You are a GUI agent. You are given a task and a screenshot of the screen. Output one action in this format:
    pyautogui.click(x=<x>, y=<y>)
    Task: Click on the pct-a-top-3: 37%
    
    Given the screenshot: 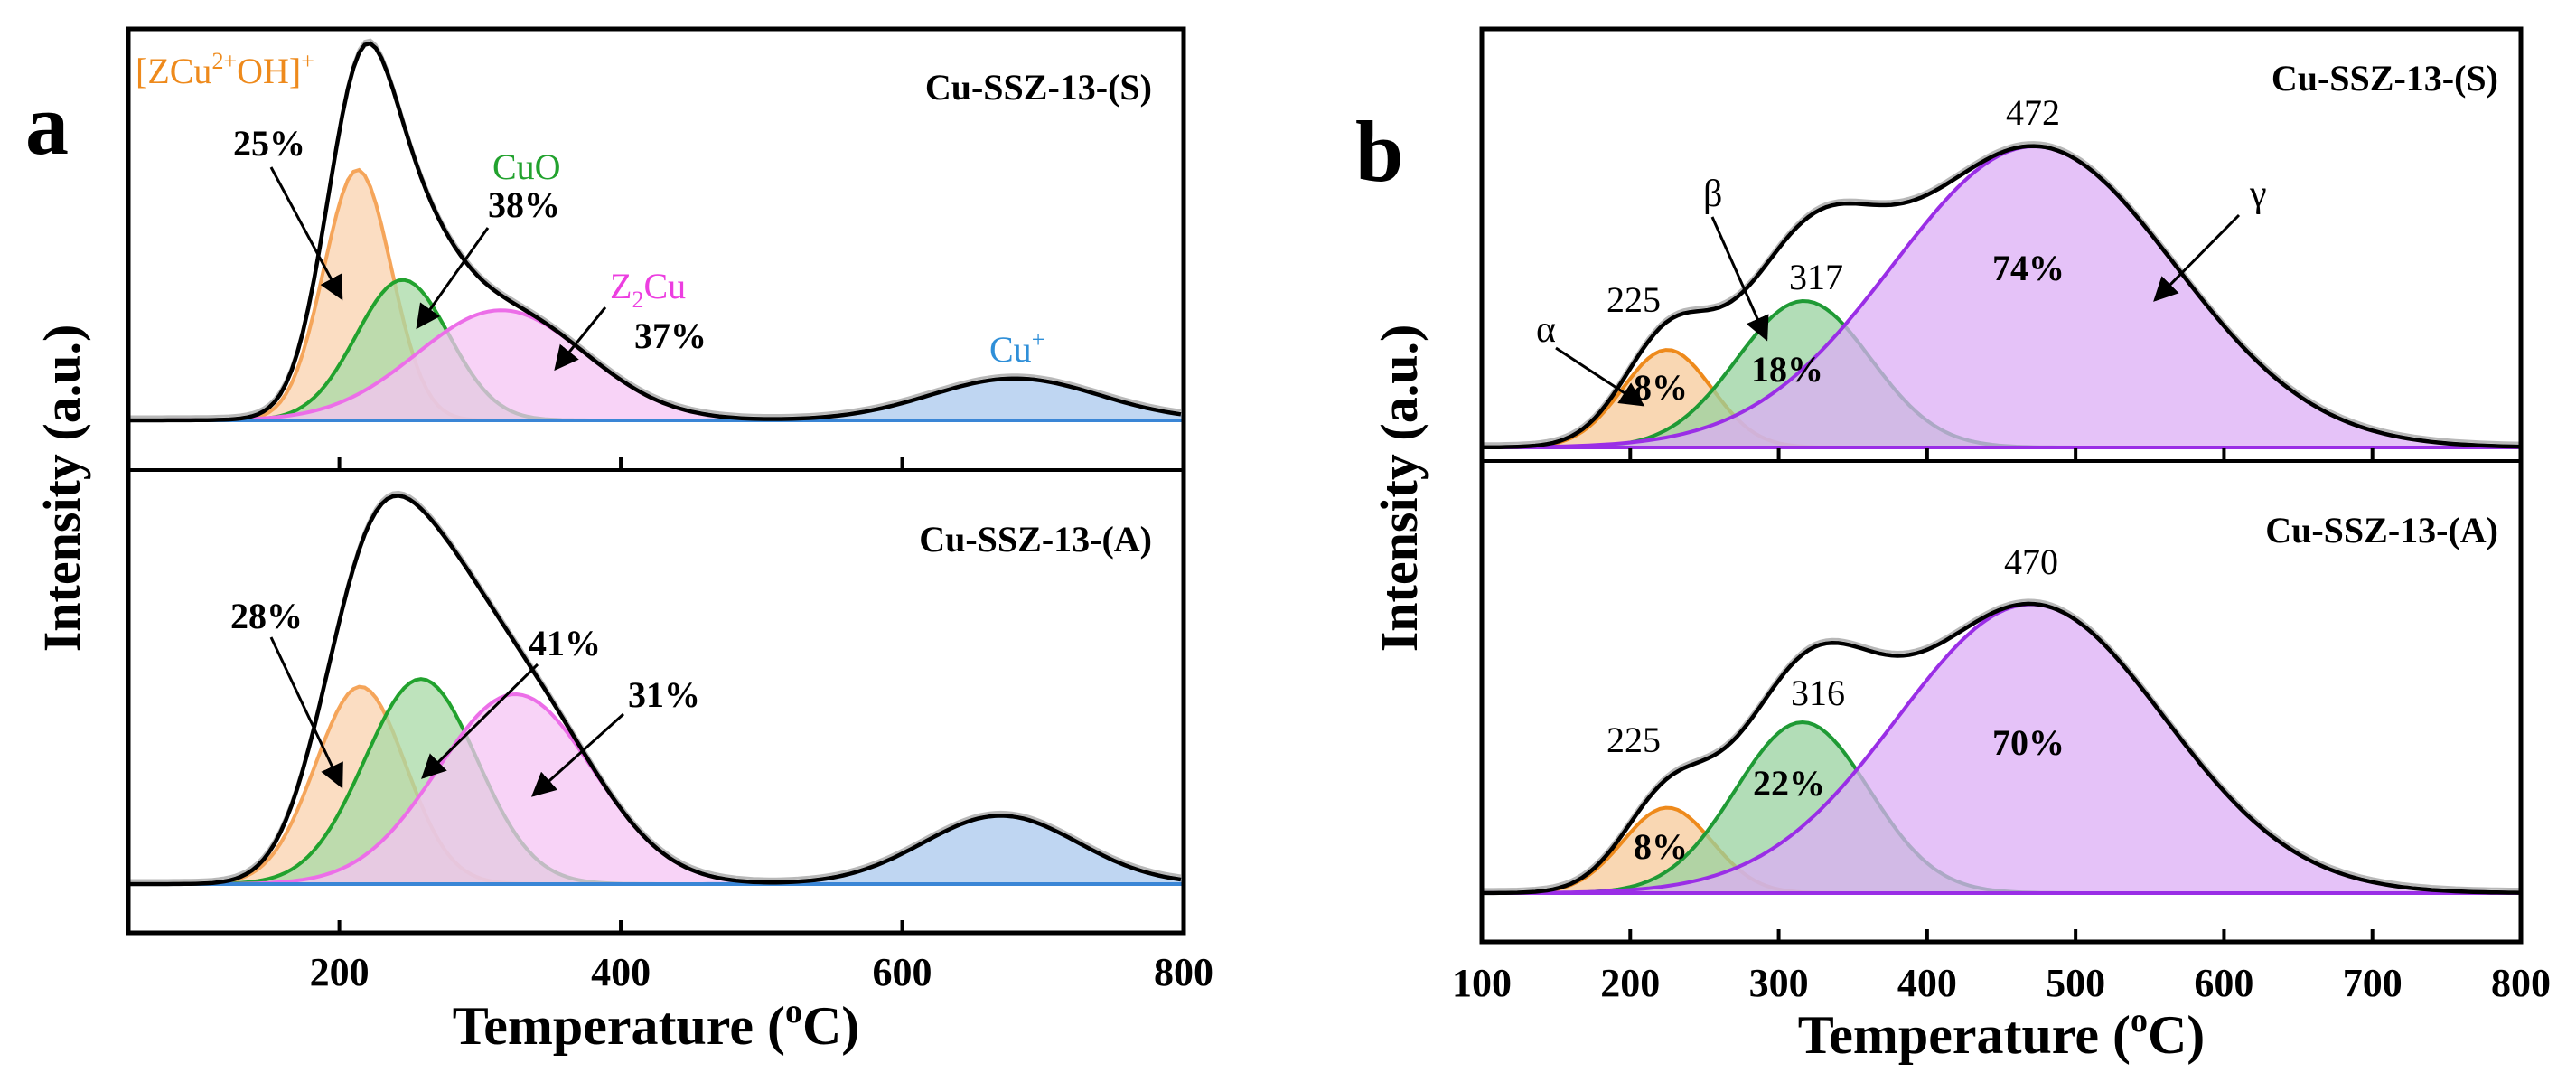 What is the action you would take?
    pyautogui.click(x=670, y=335)
    